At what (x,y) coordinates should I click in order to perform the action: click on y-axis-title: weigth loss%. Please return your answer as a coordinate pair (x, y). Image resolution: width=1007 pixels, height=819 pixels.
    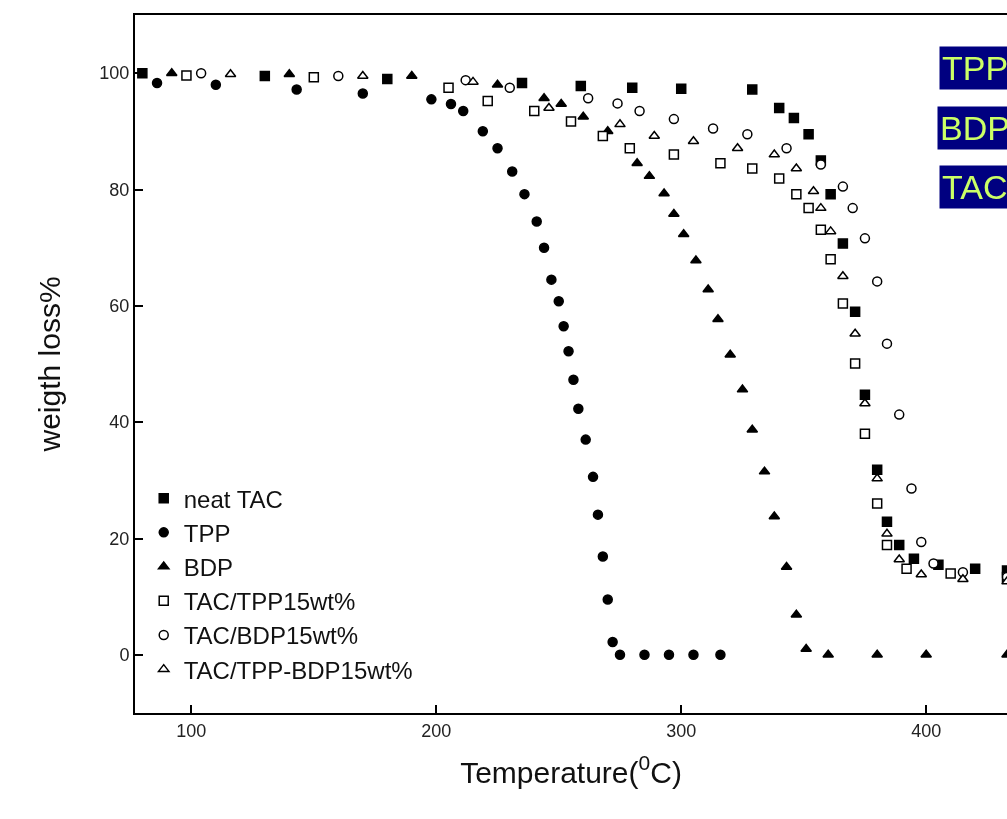
    Looking at the image, I should click on (49, 364).